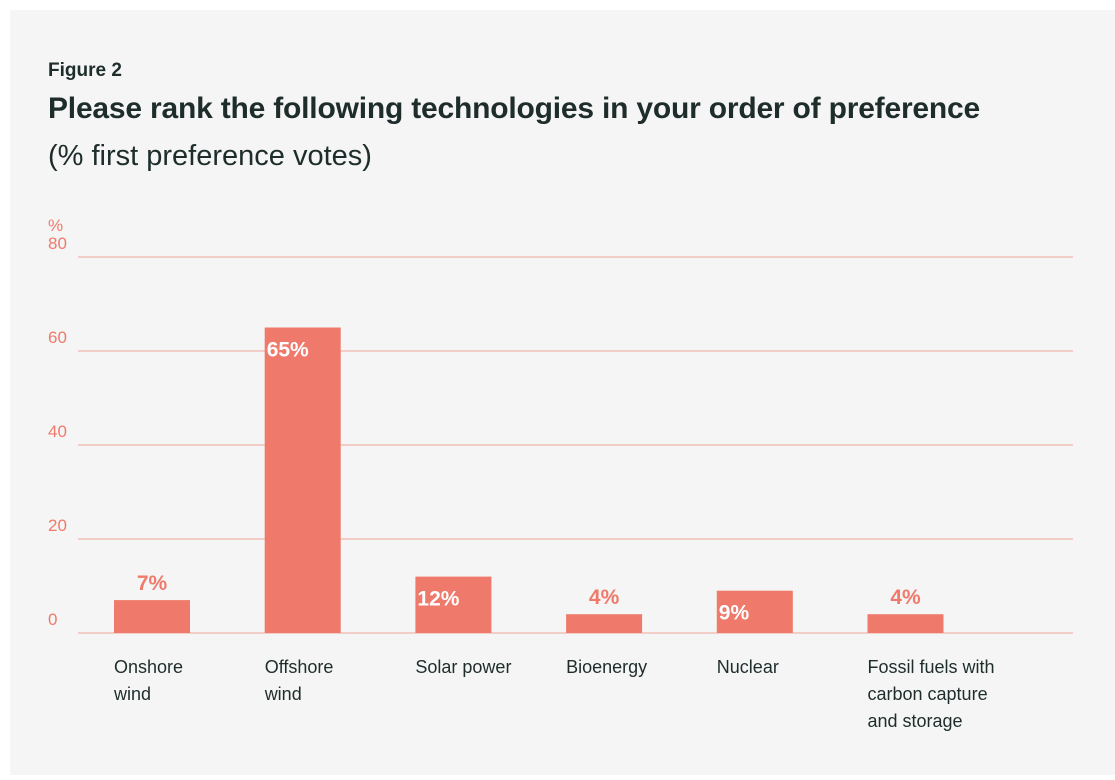  Describe the element at coordinates (210, 156) in the screenshot. I see `chart-subtitle: (% first preference votes)` at that location.